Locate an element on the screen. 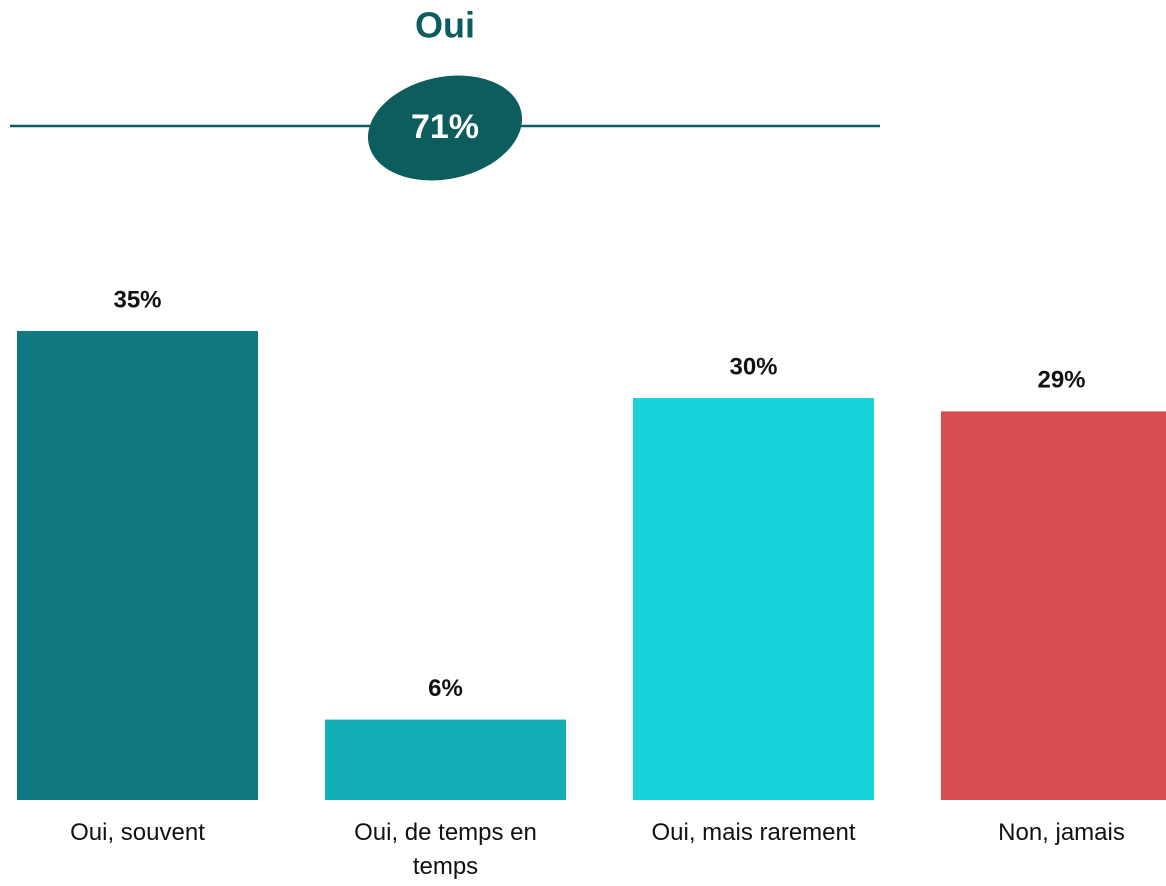 Image resolution: width=1166 pixels, height=886 pixels. category-label: Non, jamais is located at coordinates (1061, 832).